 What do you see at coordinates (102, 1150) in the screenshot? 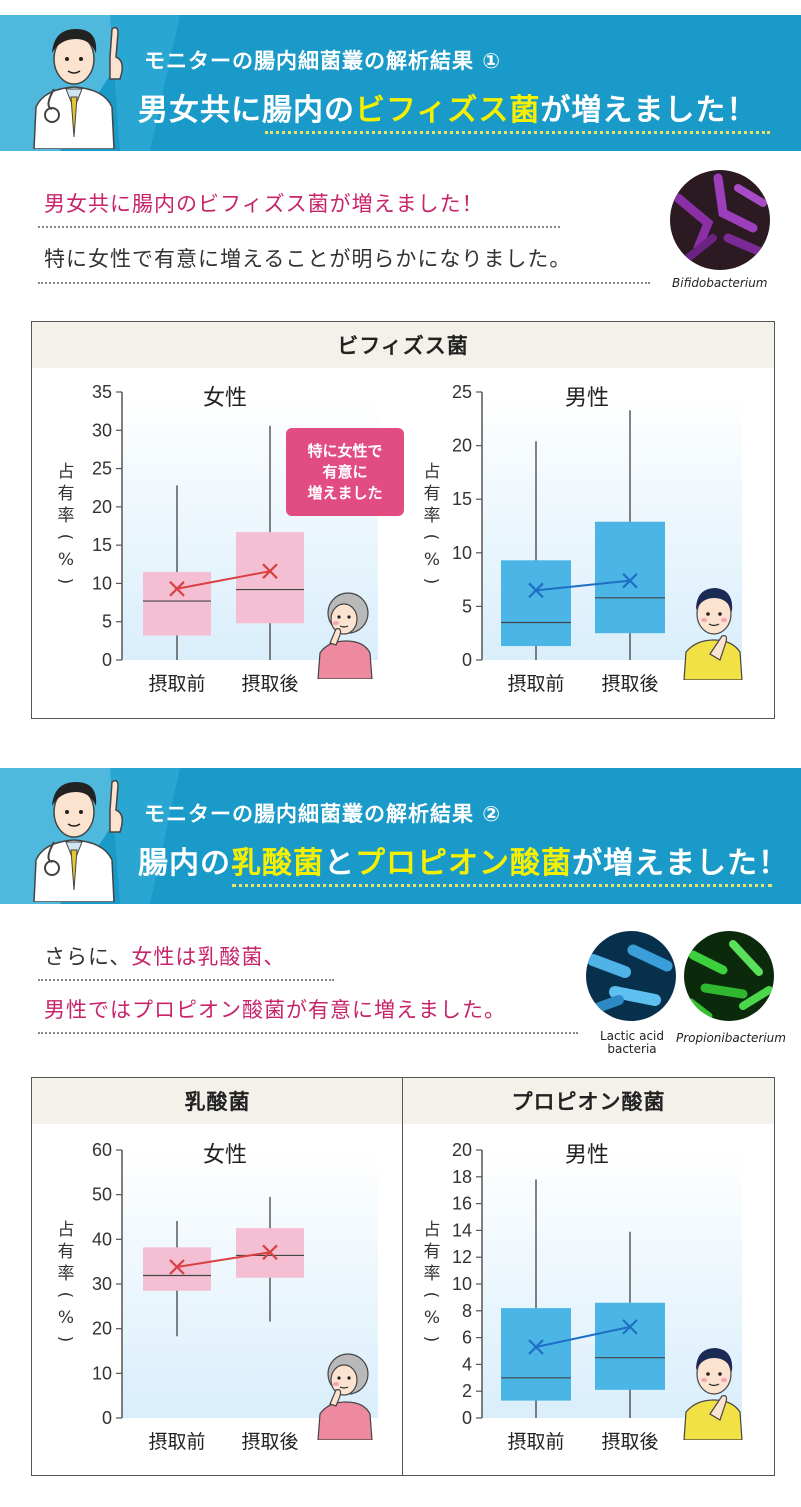
I see `y-tick-label: 60` at bounding box center [102, 1150].